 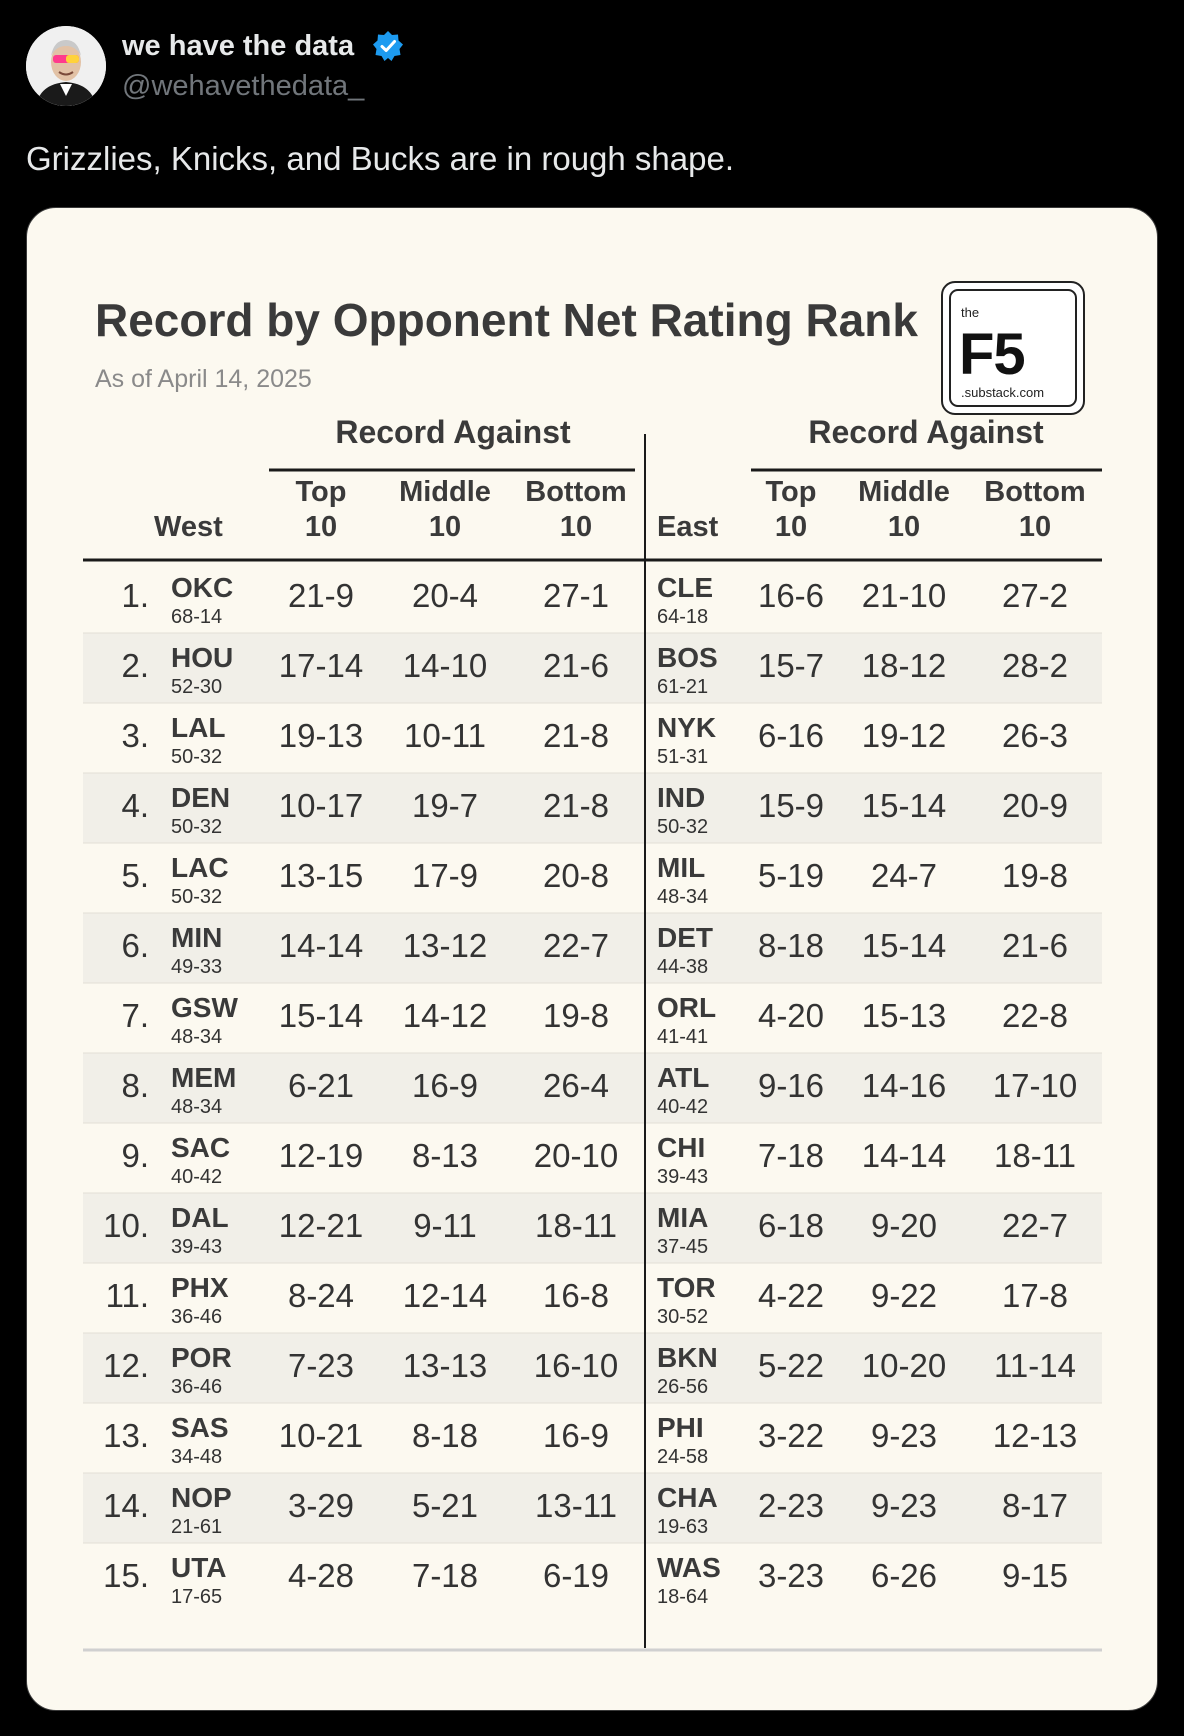 What do you see at coordinates (682, 1247) in the screenshot?
I see `east-team-record: 37-45` at bounding box center [682, 1247].